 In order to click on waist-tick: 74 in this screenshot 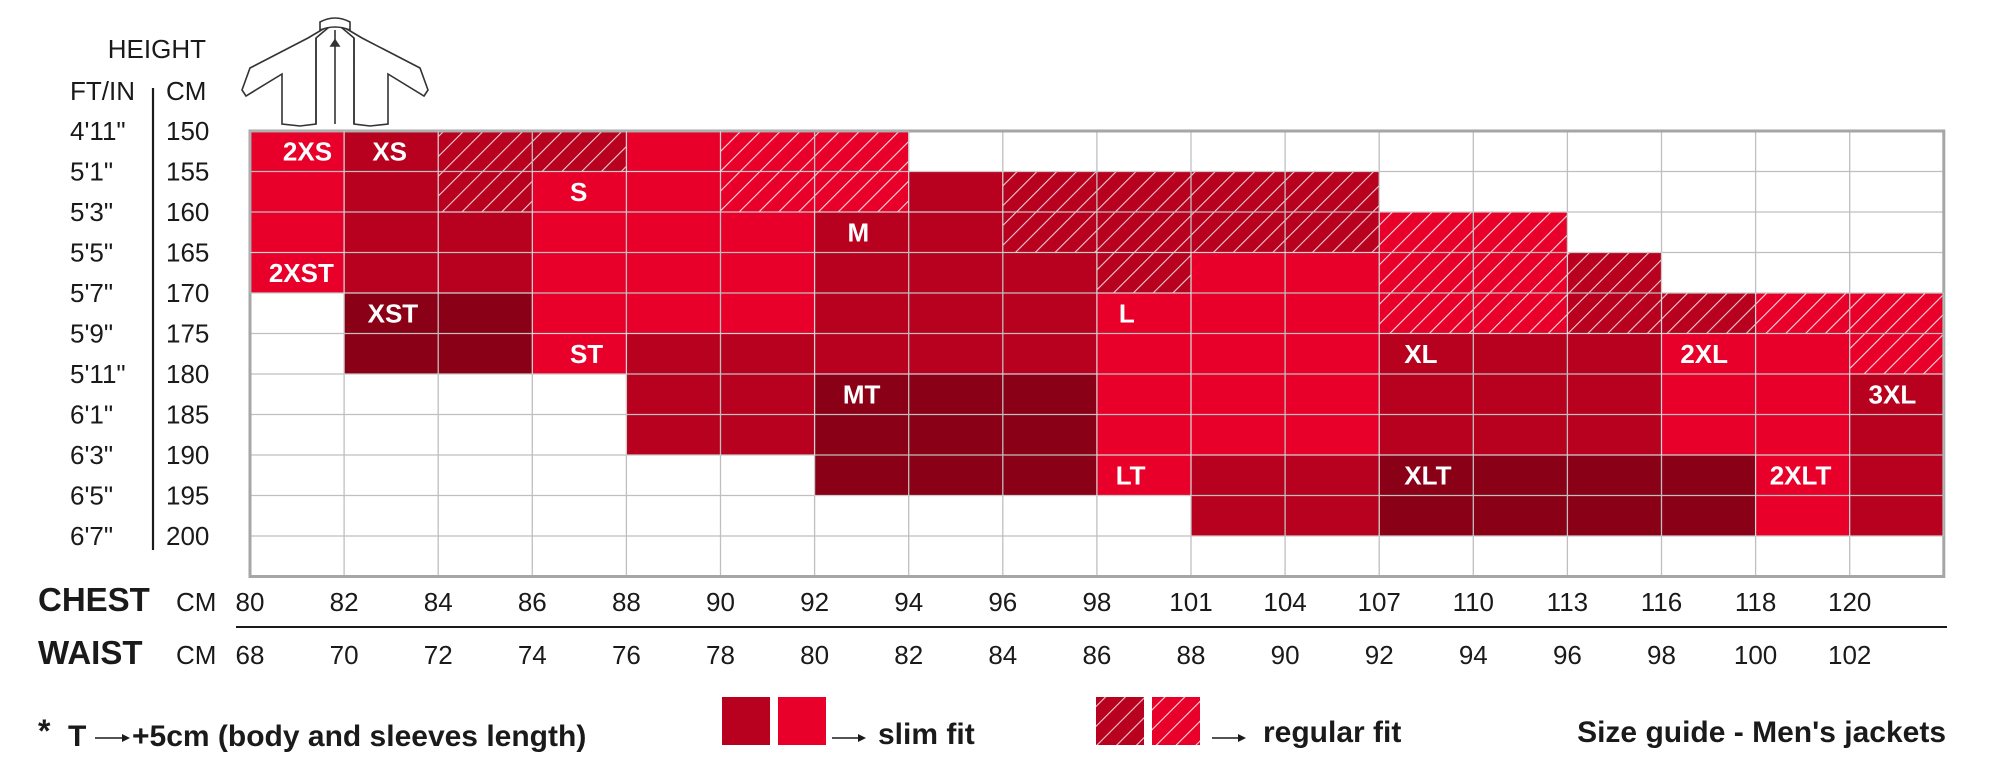, I will do `click(532, 655)`.